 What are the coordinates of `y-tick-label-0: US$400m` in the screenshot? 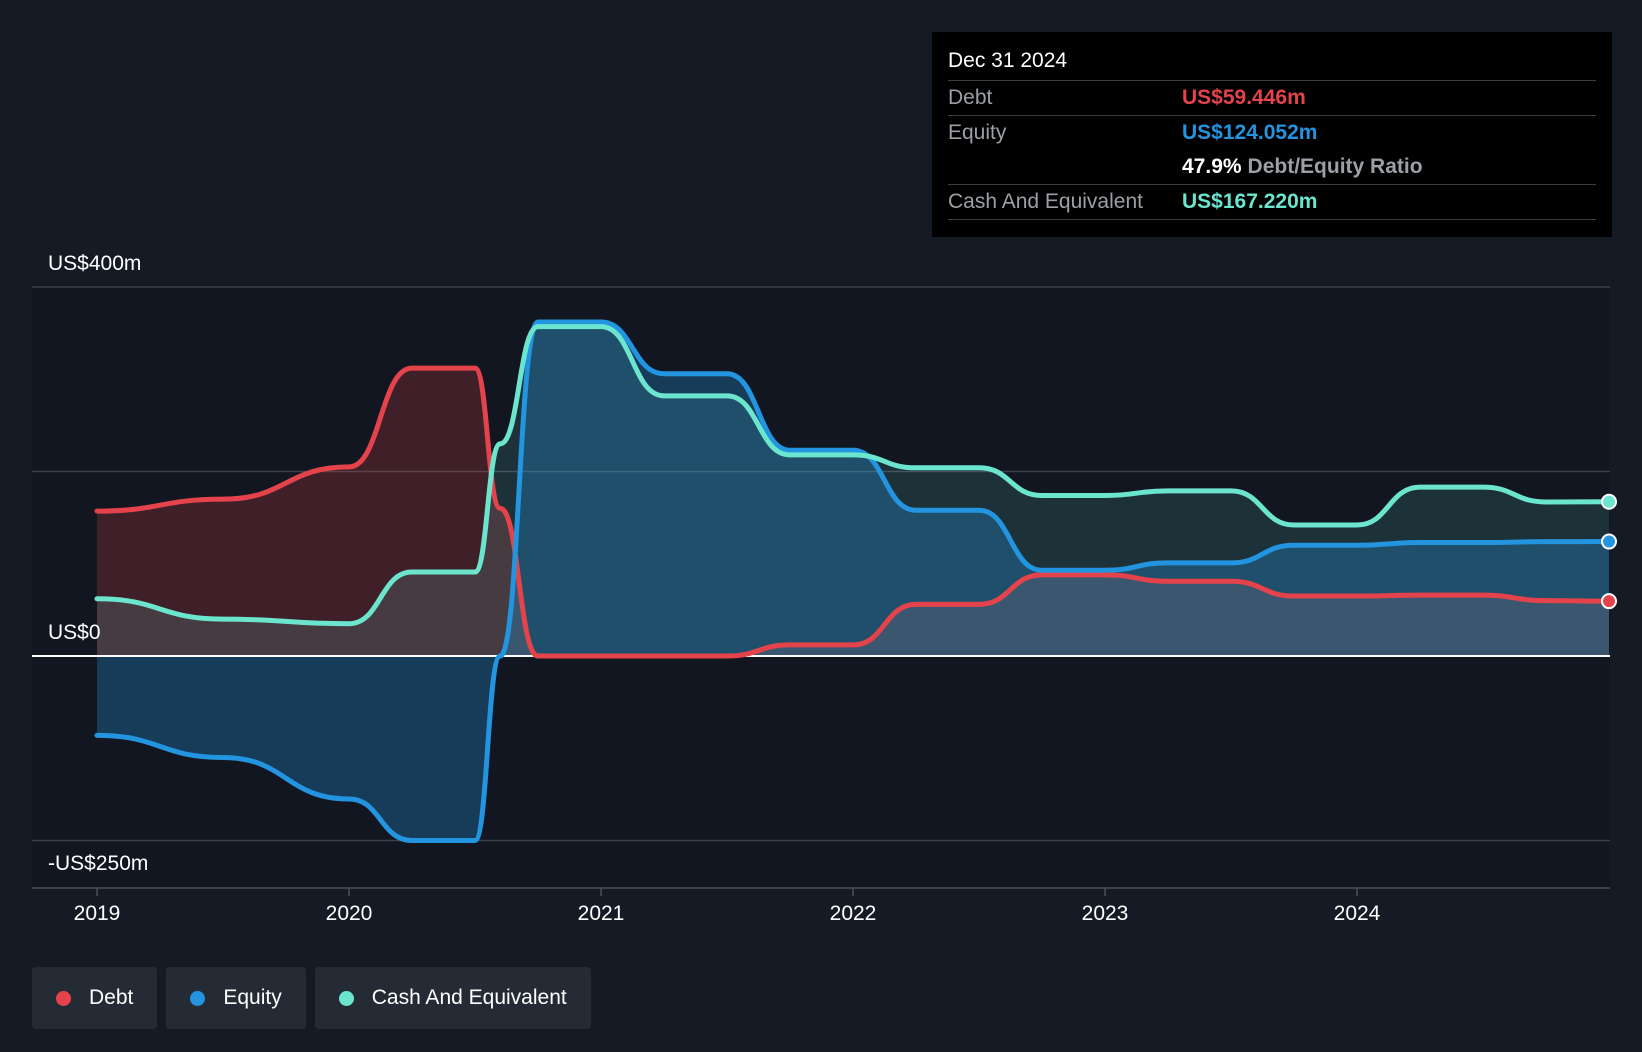 It's located at (94, 263).